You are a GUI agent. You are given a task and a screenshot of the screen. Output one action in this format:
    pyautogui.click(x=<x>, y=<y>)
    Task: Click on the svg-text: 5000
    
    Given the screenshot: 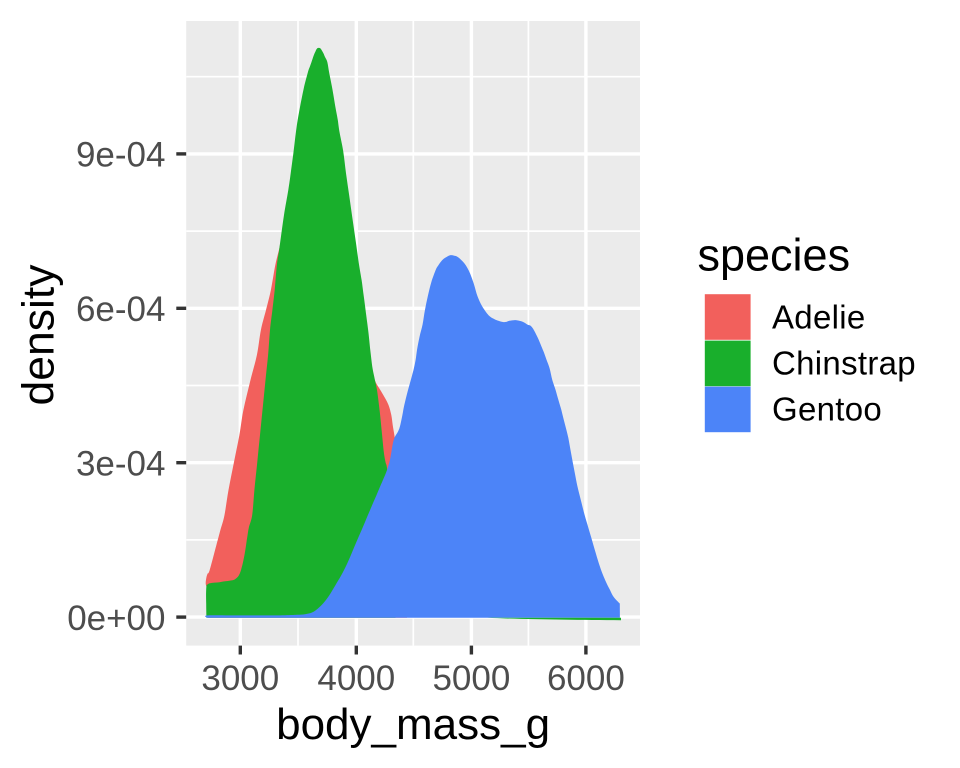 What is the action you would take?
    pyautogui.click(x=471, y=678)
    